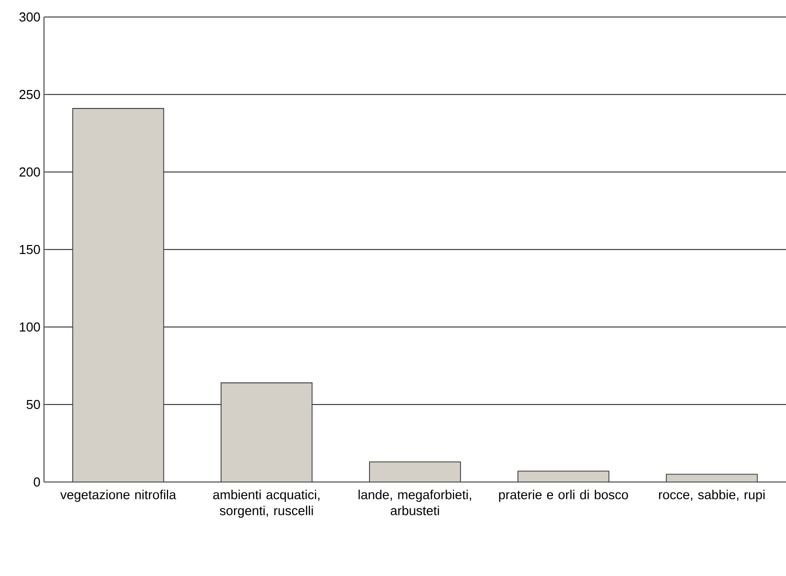 The height and width of the screenshot is (576, 786). I want to click on x-tick-label: rocce, sabbie, rupi, so click(712, 496).